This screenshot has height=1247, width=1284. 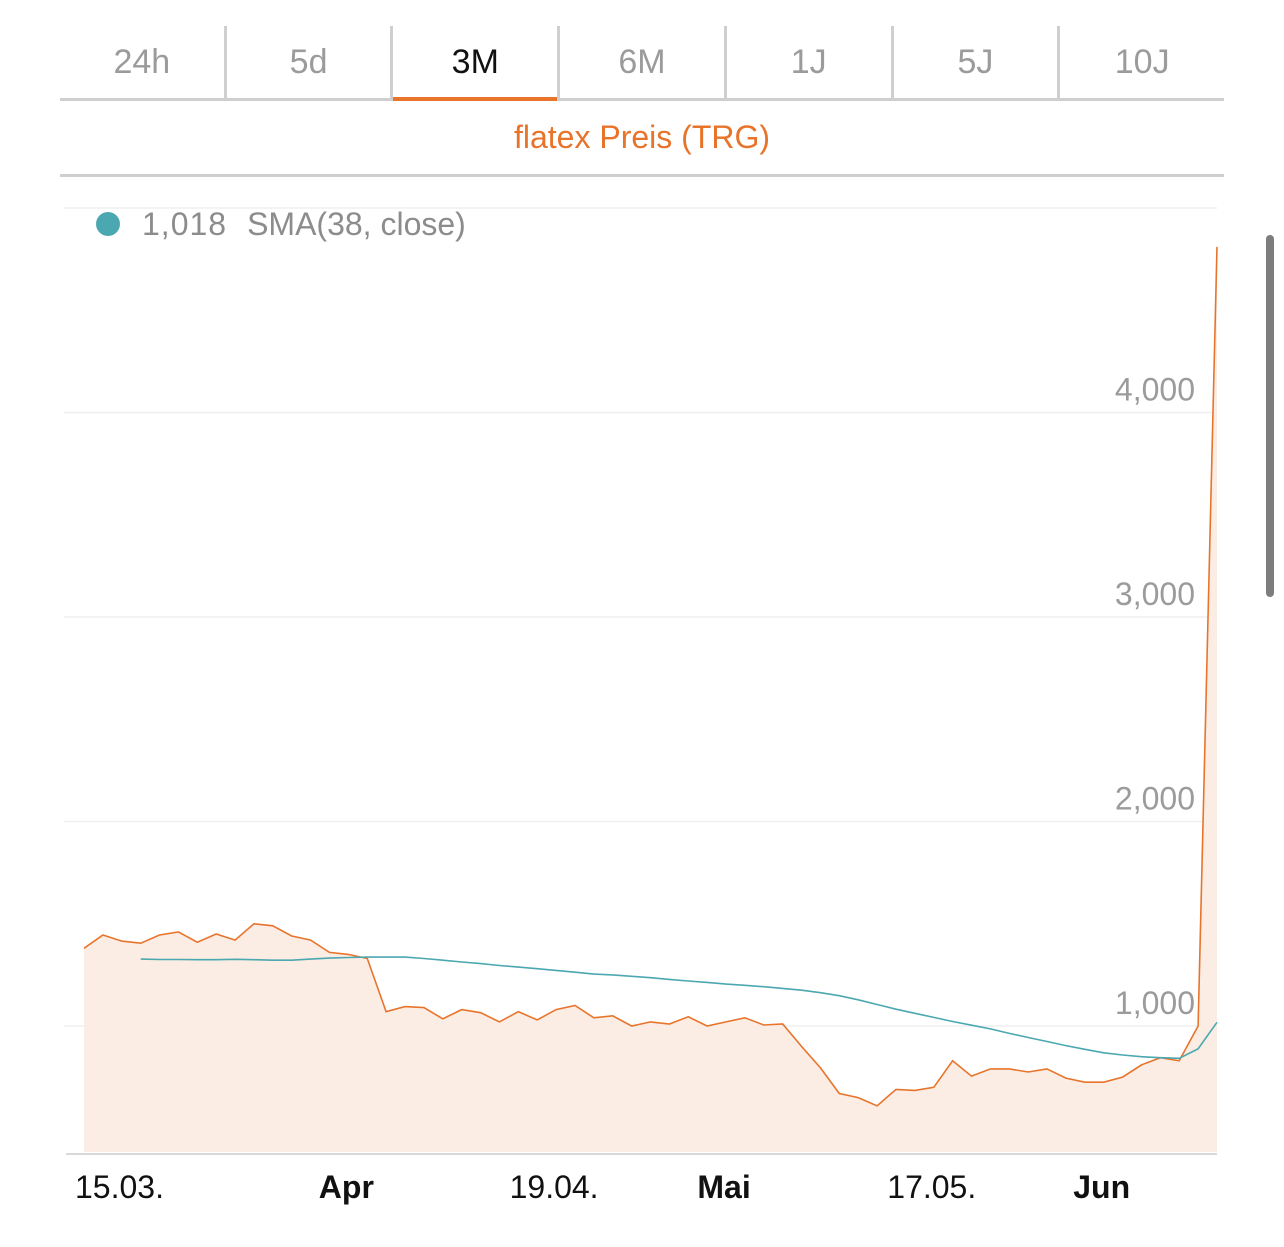 What do you see at coordinates (807, 62) in the screenshot?
I see `tab-1j: 1J` at bounding box center [807, 62].